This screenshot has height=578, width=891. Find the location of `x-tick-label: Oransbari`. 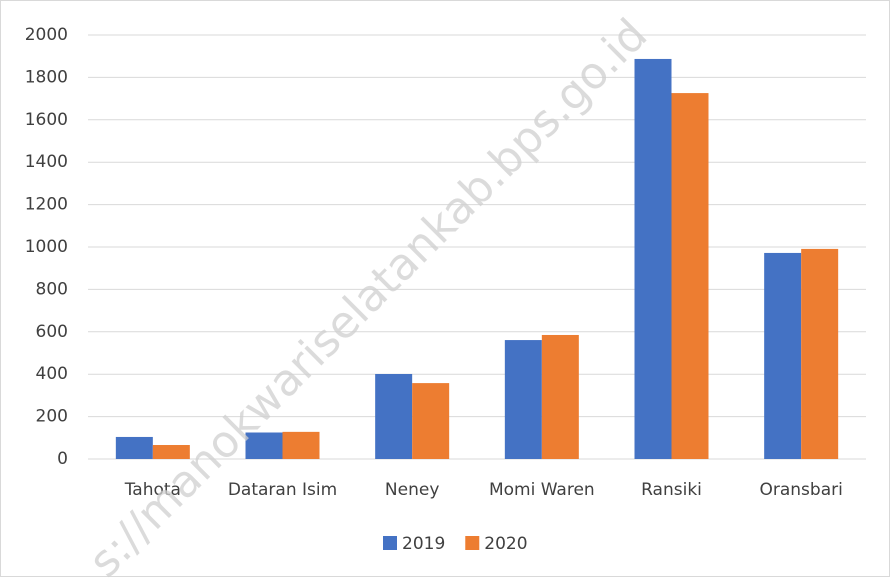

x-tick-label: Oransbari is located at coordinates (800, 490).